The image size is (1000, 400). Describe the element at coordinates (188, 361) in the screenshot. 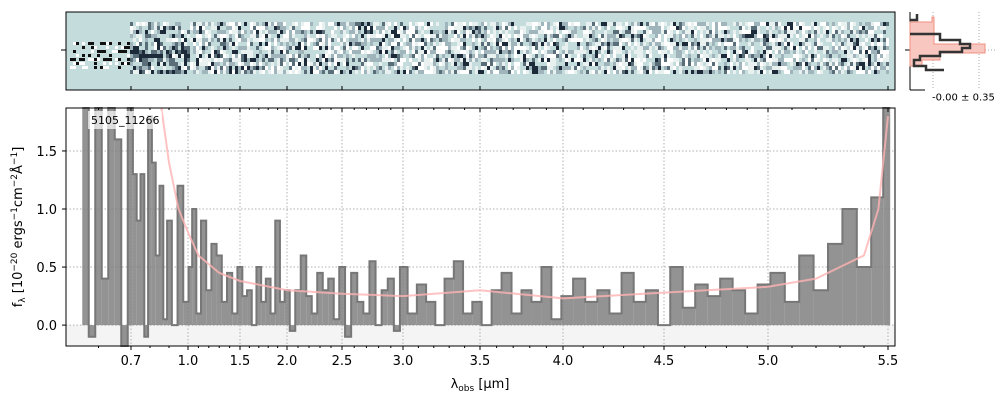

I see `x-tick-label: 1.0` at that location.